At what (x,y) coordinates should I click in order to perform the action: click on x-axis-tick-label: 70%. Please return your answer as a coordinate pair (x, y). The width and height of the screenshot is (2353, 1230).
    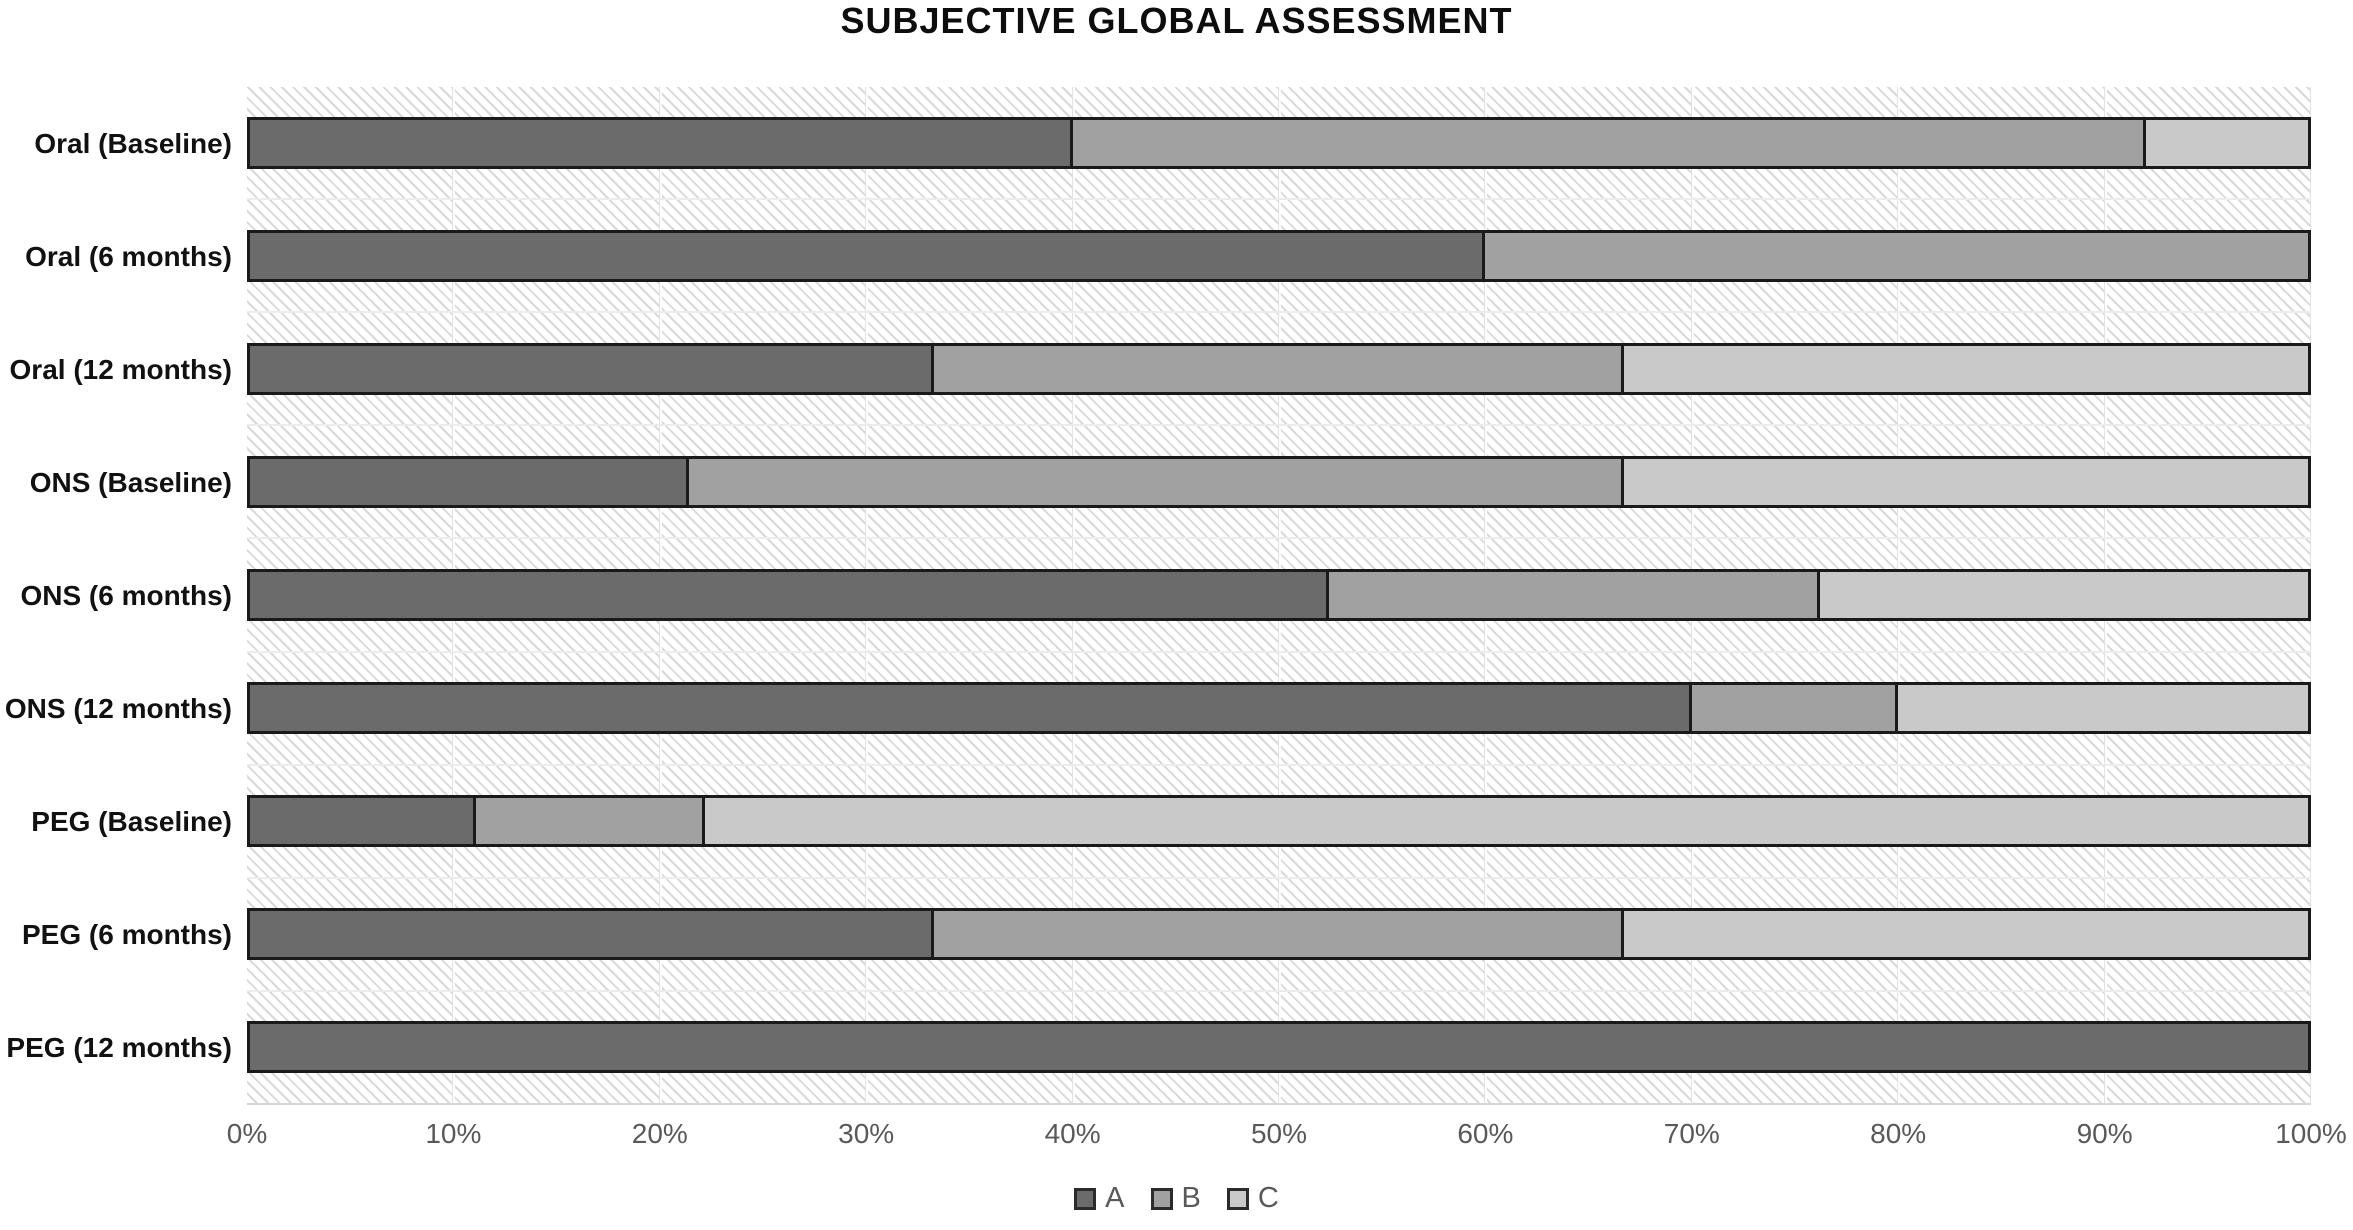
    Looking at the image, I should click on (1691, 1133).